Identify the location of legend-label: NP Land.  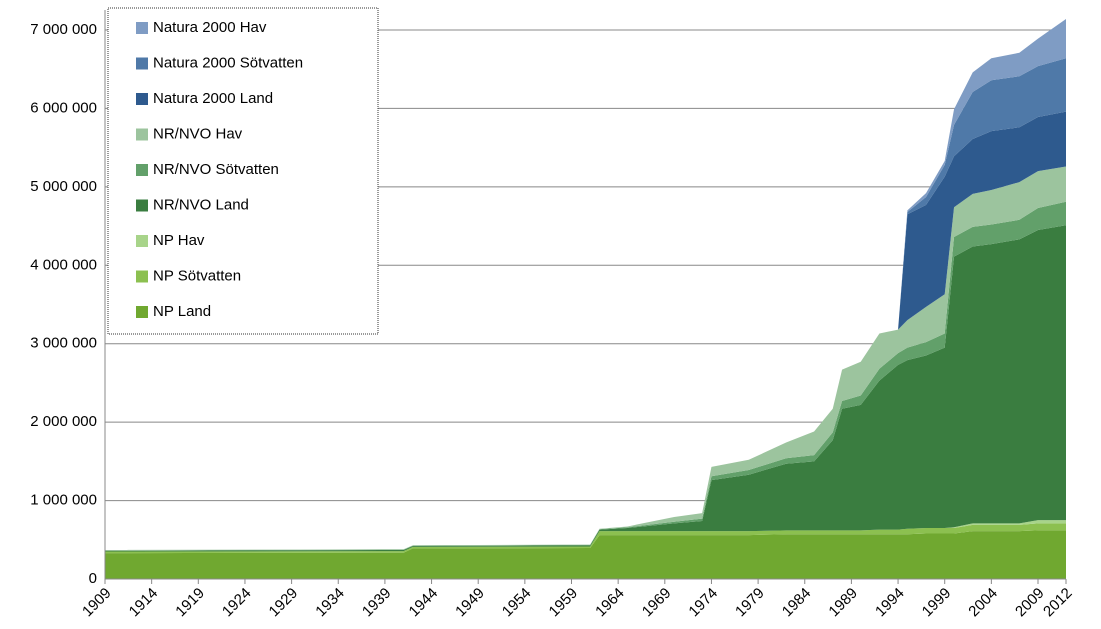
(182, 311).